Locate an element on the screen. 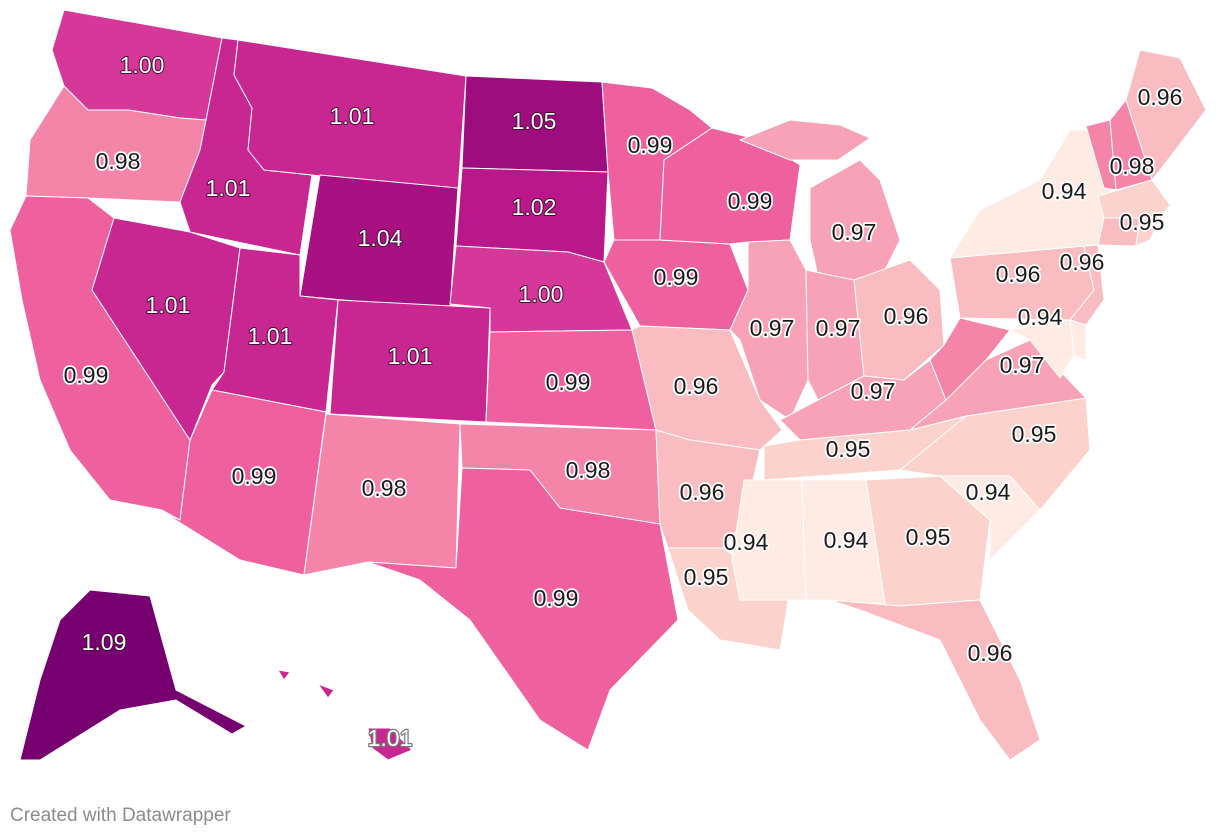 The width and height of the screenshot is (1220, 840). label-oh: 0.96 is located at coordinates (906, 316).